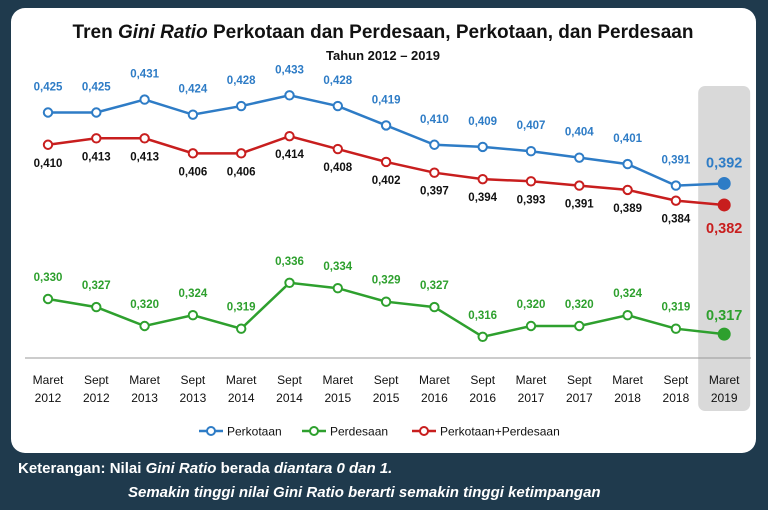 This screenshot has width=768, height=510. What do you see at coordinates (434, 398) in the screenshot?
I see `x-tick-label-8-bottom: 2016` at bounding box center [434, 398].